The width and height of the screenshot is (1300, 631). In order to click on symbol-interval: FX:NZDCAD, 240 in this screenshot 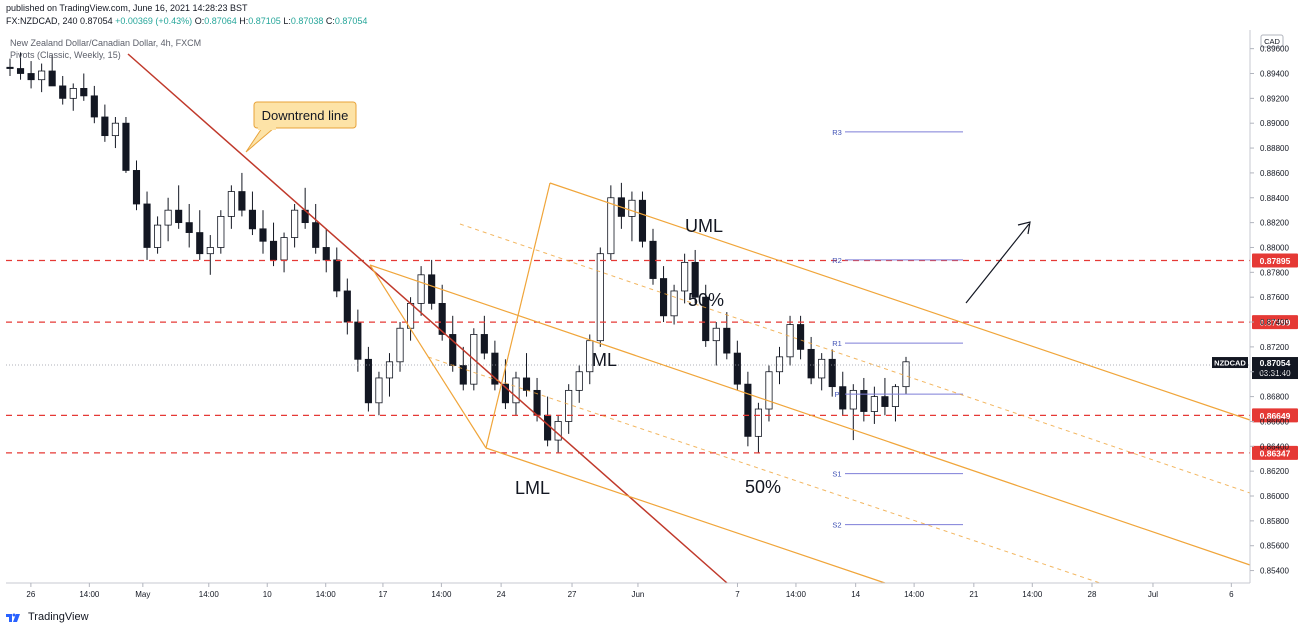, I will do `click(42, 21)`.